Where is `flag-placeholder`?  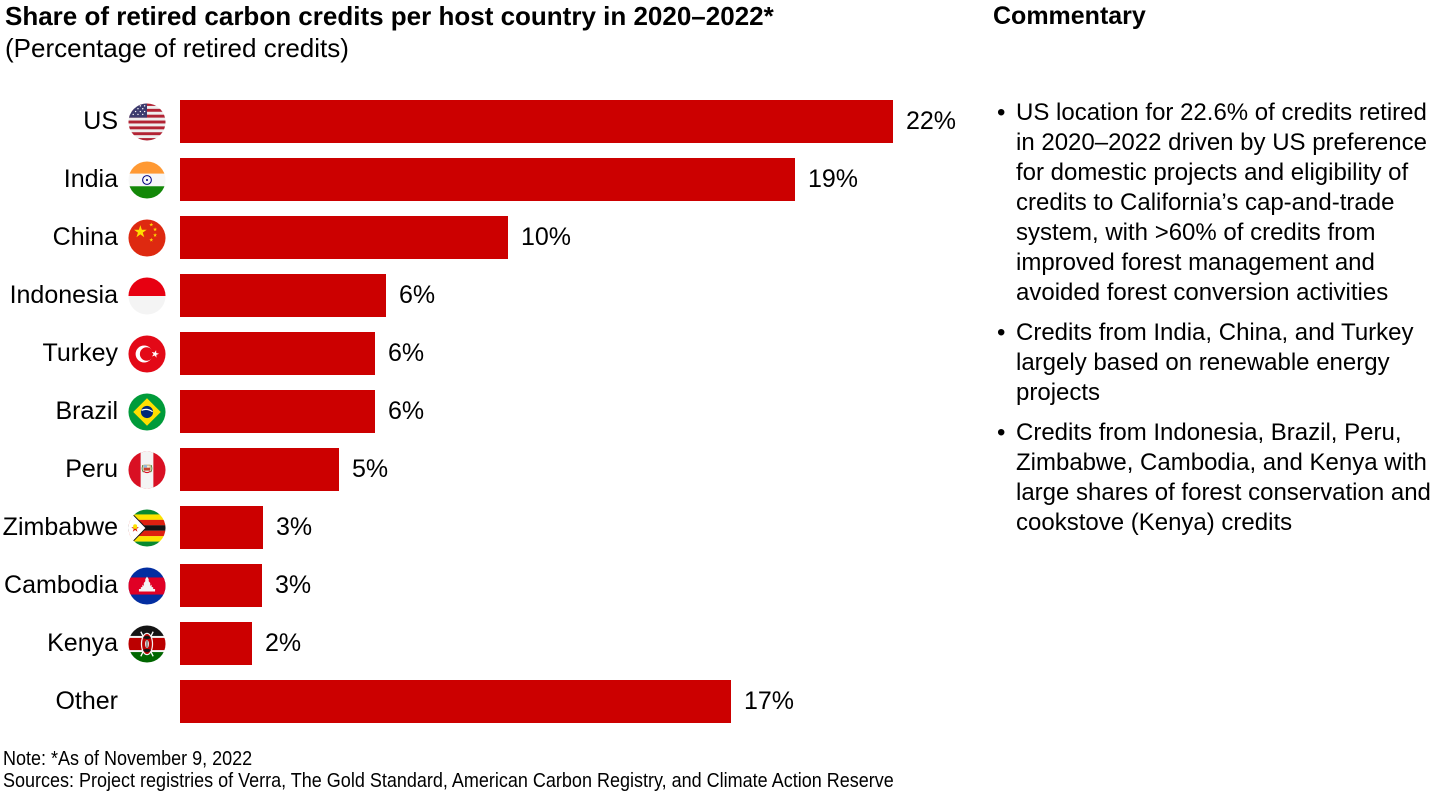
flag-placeholder is located at coordinates (147, 702).